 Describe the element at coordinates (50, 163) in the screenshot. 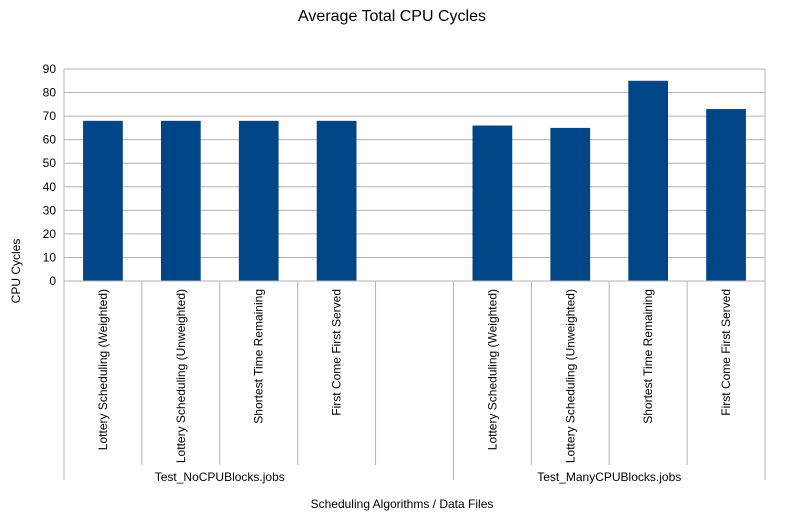

I see `y-tick-label-50: 50` at that location.